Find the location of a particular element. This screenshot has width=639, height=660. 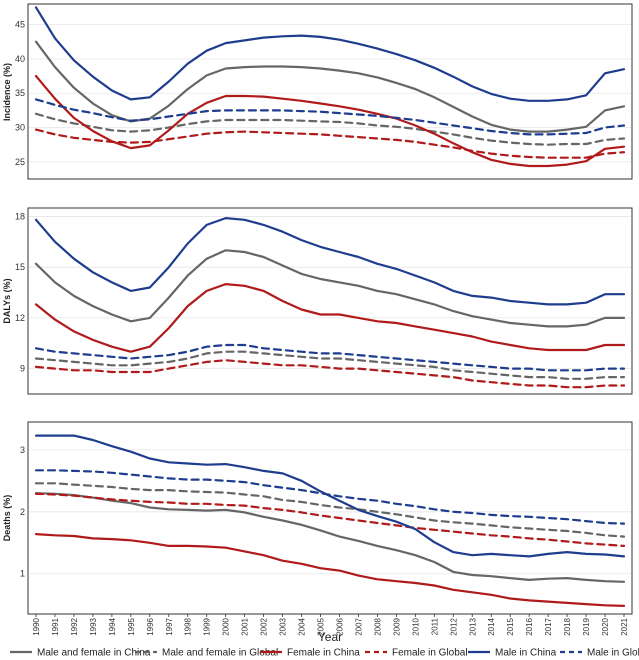

series-line-deaths-male-and-female-in-global is located at coordinates (330, 510).